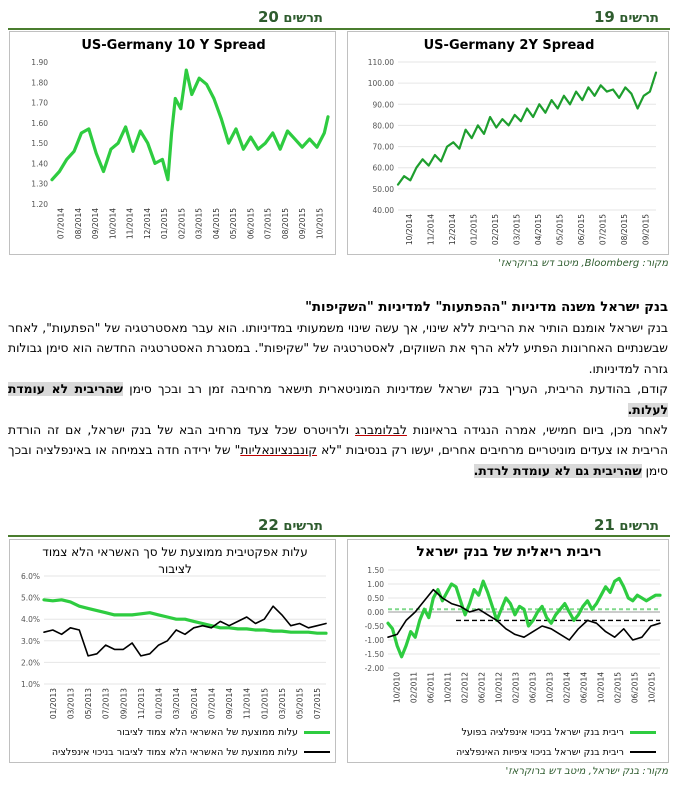 This screenshot has height=785, width=676. What do you see at coordinates (173, 45) in the screenshot?
I see `chart-title: US-Germany 10 Y Spread` at bounding box center [173, 45].